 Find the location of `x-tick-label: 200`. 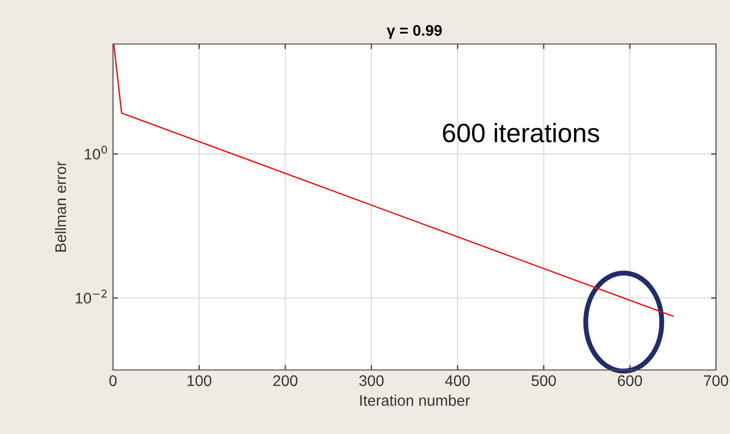

x-tick-label: 200 is located at coordinates (285, 380).